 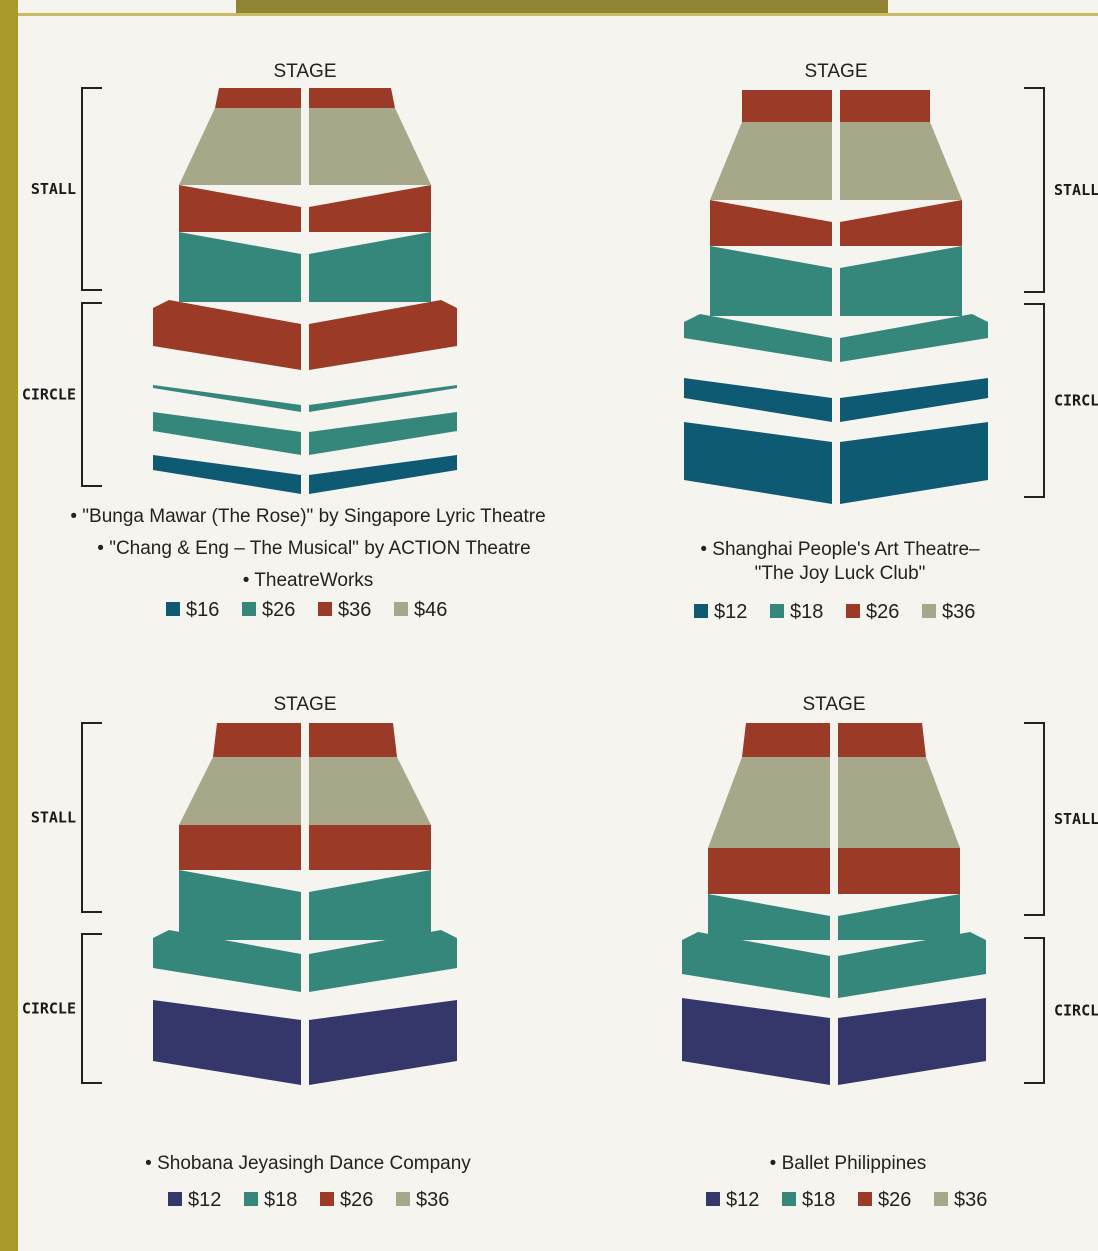 I want to click on circle-row-3-left, so click(x=227, y=474).